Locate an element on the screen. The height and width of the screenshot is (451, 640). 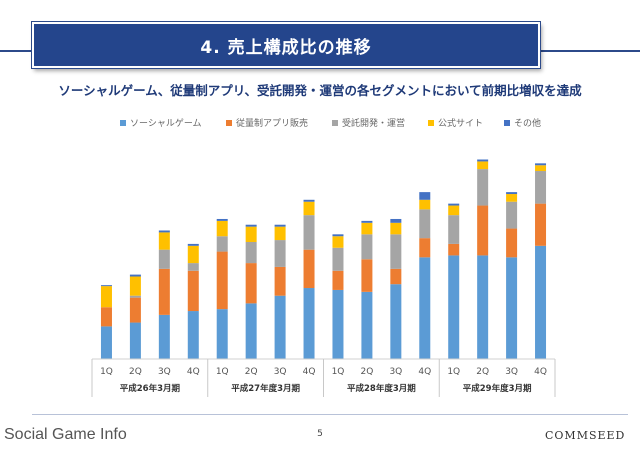
legend-label: 公式サイト is located at coordinates (460, 123).